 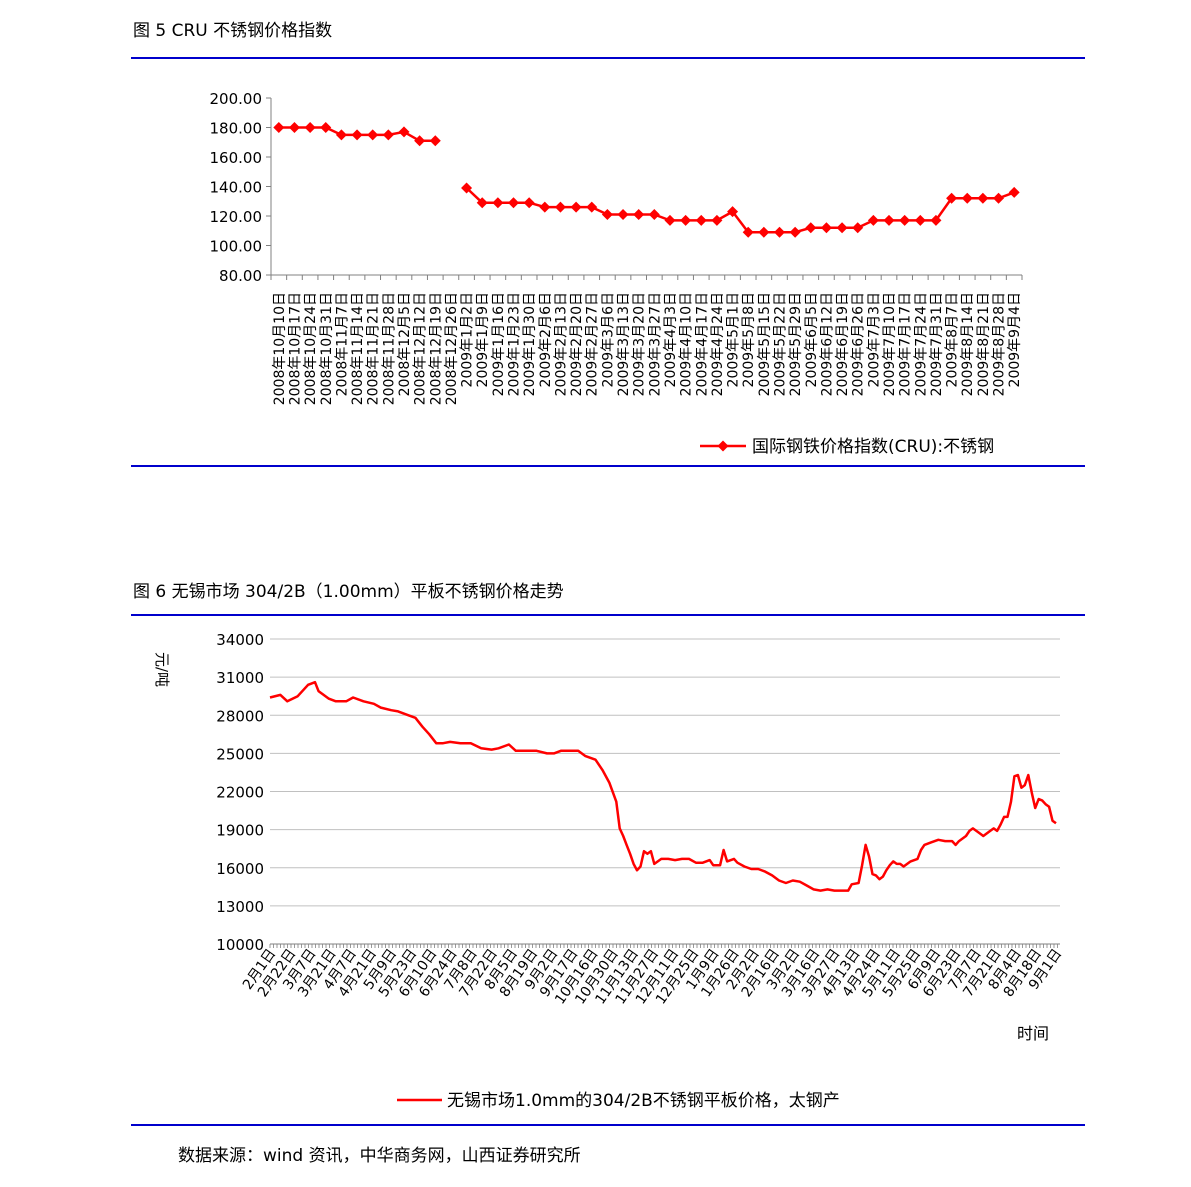 What do you see at coordinates (953, 339) in the screenshot?
I see `x-tick-label: 2009年8月7日` at bounding box center [953, 339].